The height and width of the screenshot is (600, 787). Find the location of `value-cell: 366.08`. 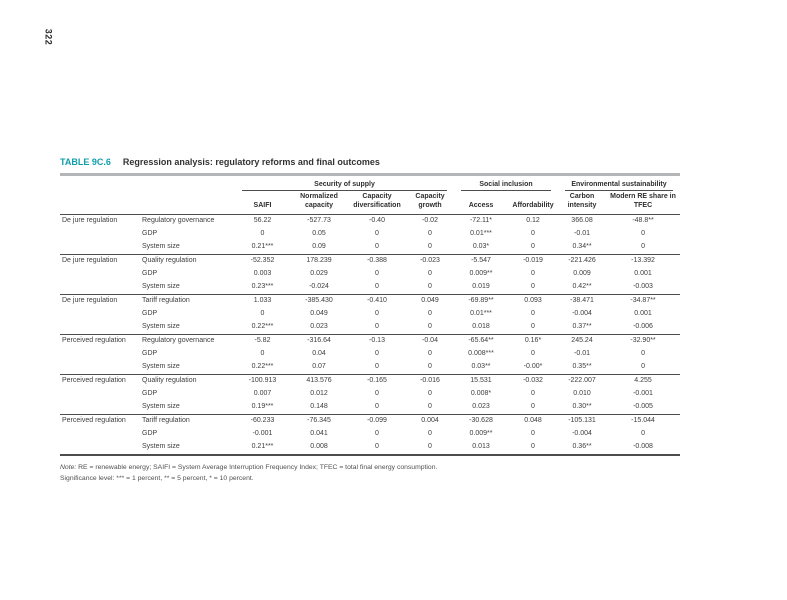

value-cell: 366.08 is located at coordinates (582, 221).